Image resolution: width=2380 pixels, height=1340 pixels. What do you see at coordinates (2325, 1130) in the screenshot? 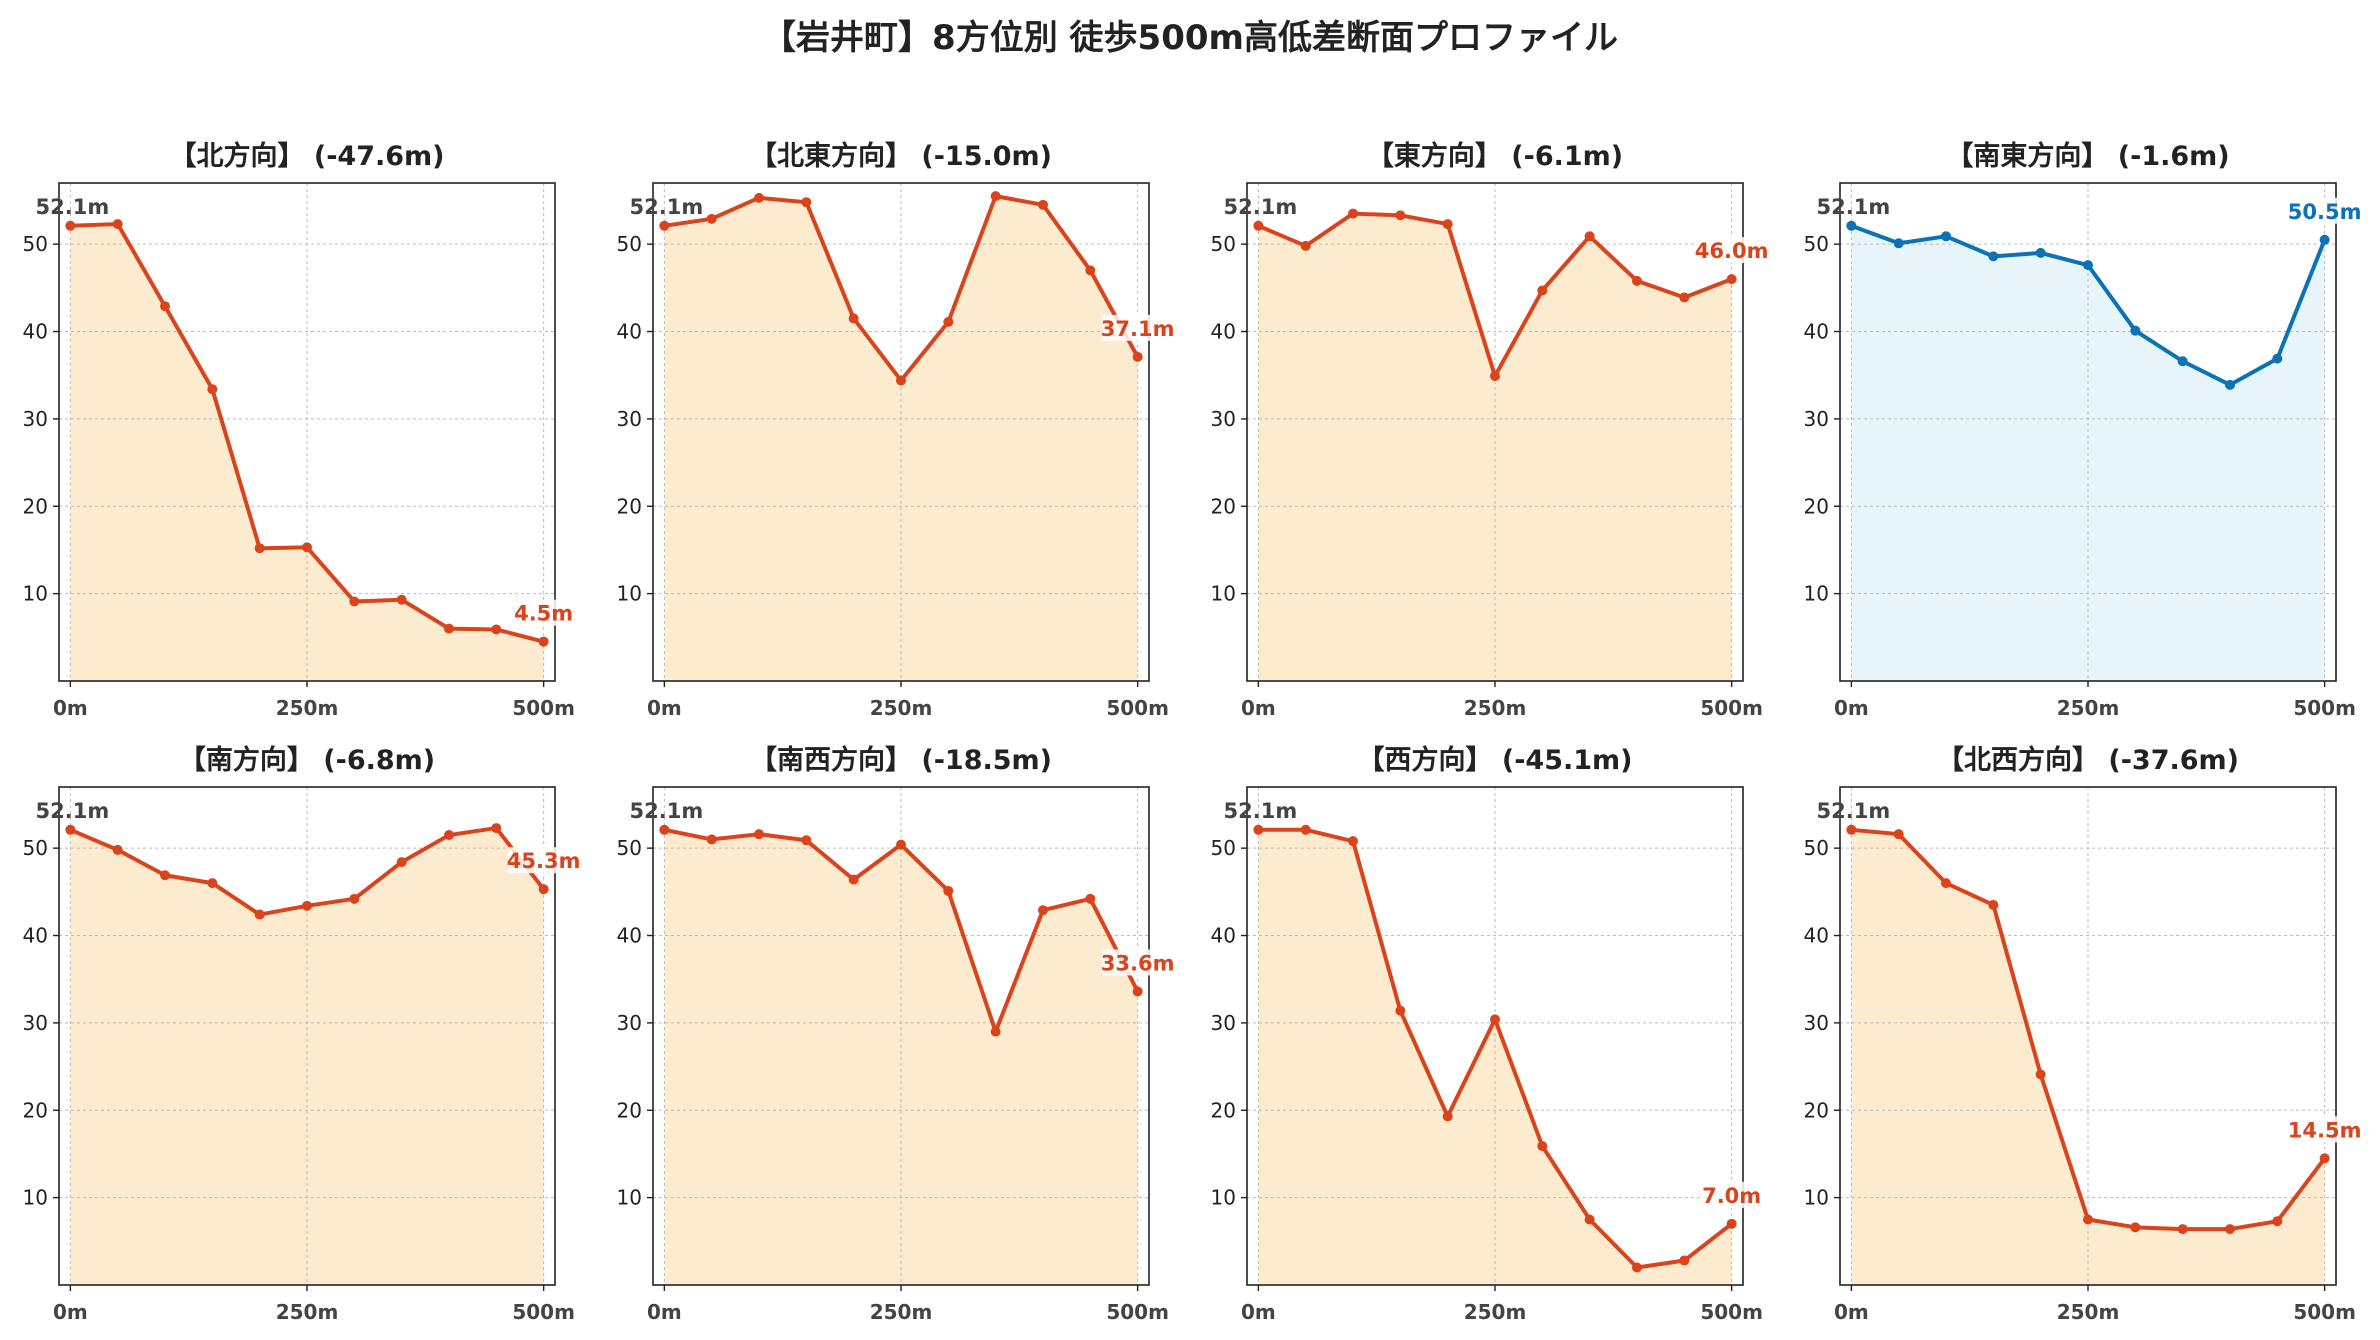
I see `end-elevation-label: 14.5m` at bounding box center [2325, 1130].